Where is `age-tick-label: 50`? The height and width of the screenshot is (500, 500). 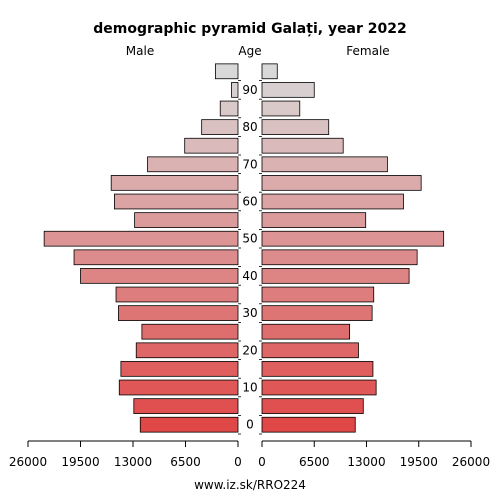
age-tick-label: 50 is located at coordinates (249, 239).